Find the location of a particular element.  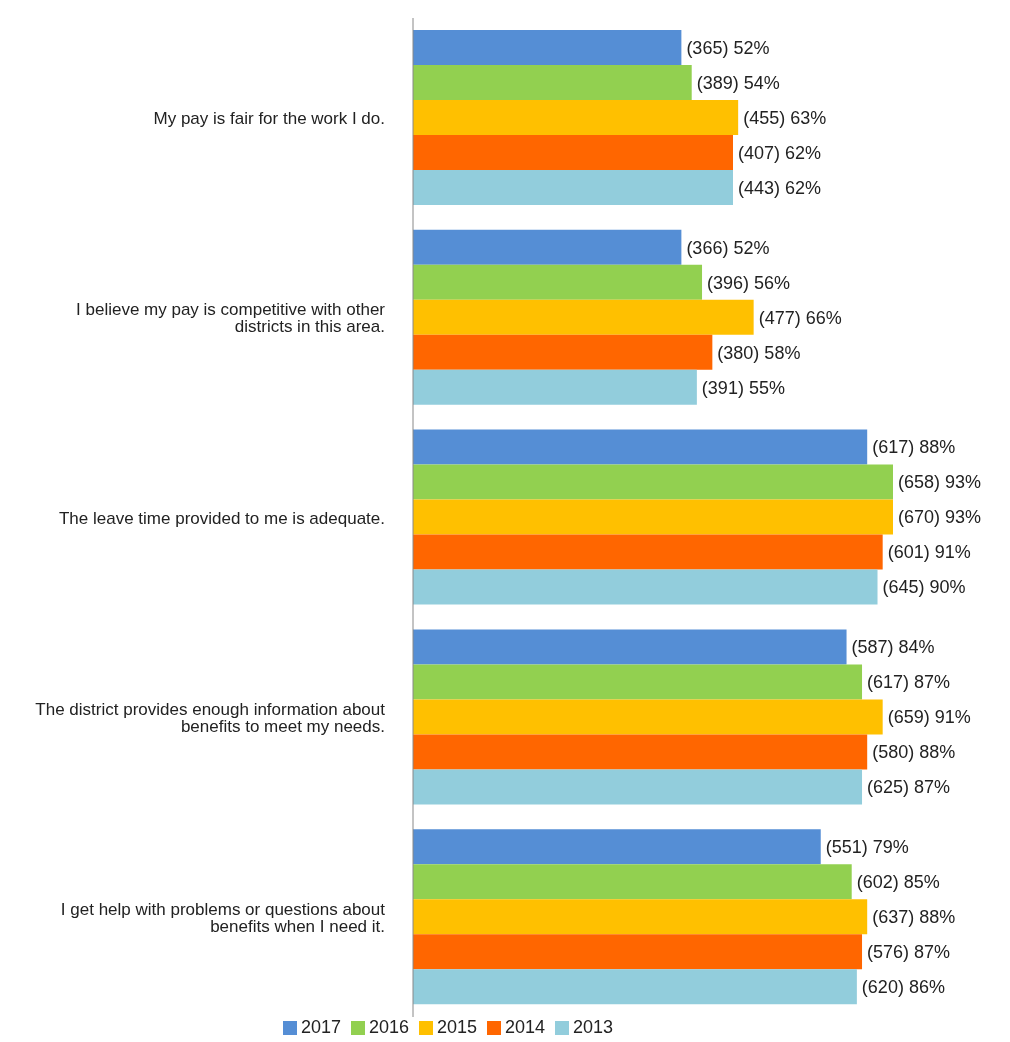

data-label: (645) 90% is located at coordinates (924, 587).